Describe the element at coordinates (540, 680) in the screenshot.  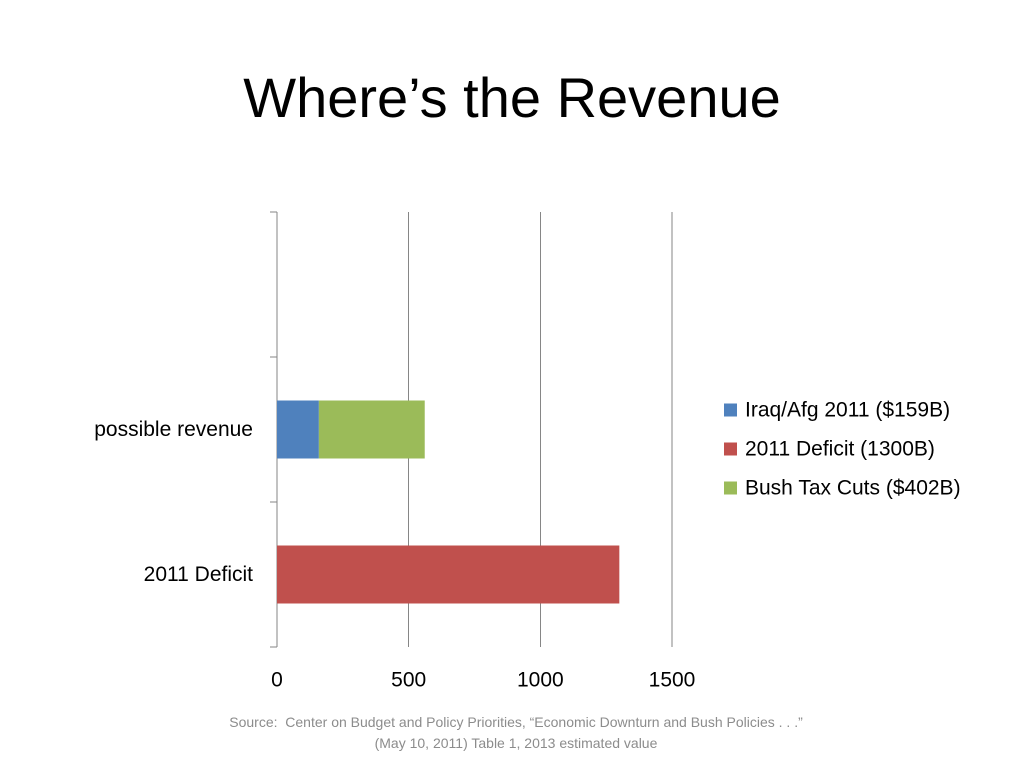
I see `x-tick-label: 1000` at that location.